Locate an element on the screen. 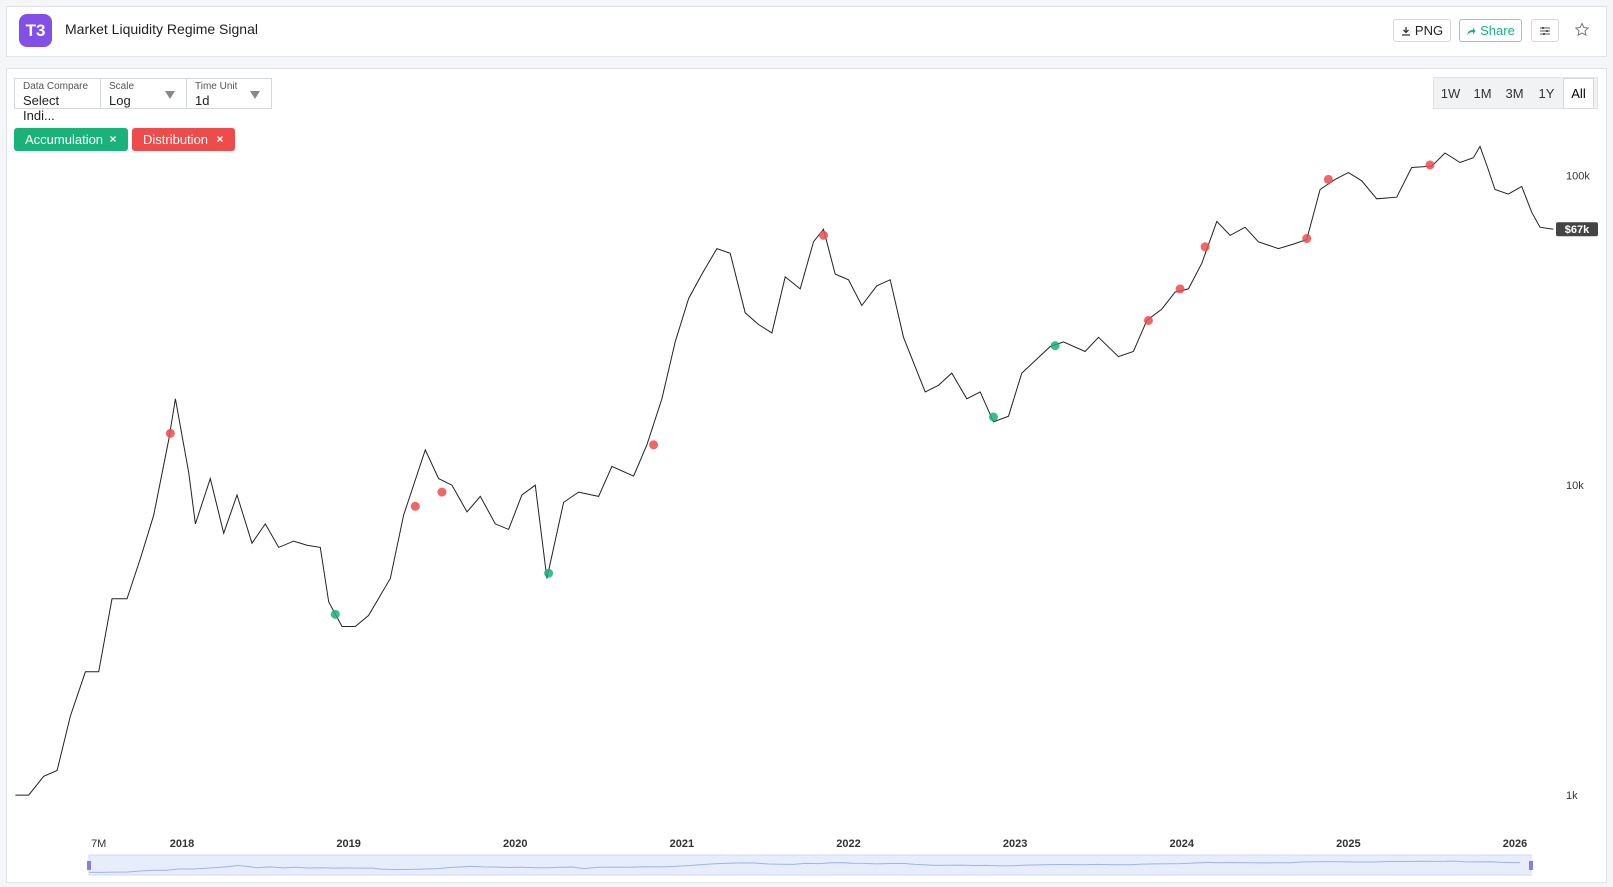 The height and width of the screenshot is (887, 1613). settings-icon is located at coordinates (1545, 30).